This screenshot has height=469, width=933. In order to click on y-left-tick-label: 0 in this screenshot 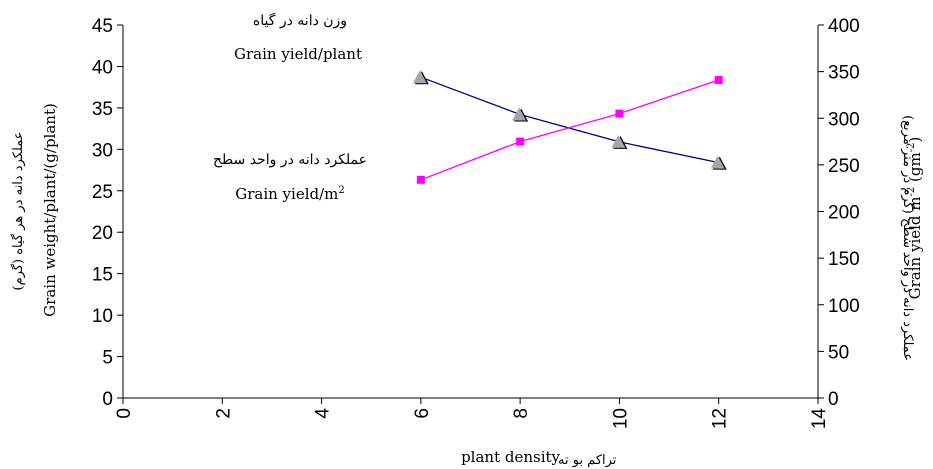, I will do `click(107, 399)`.